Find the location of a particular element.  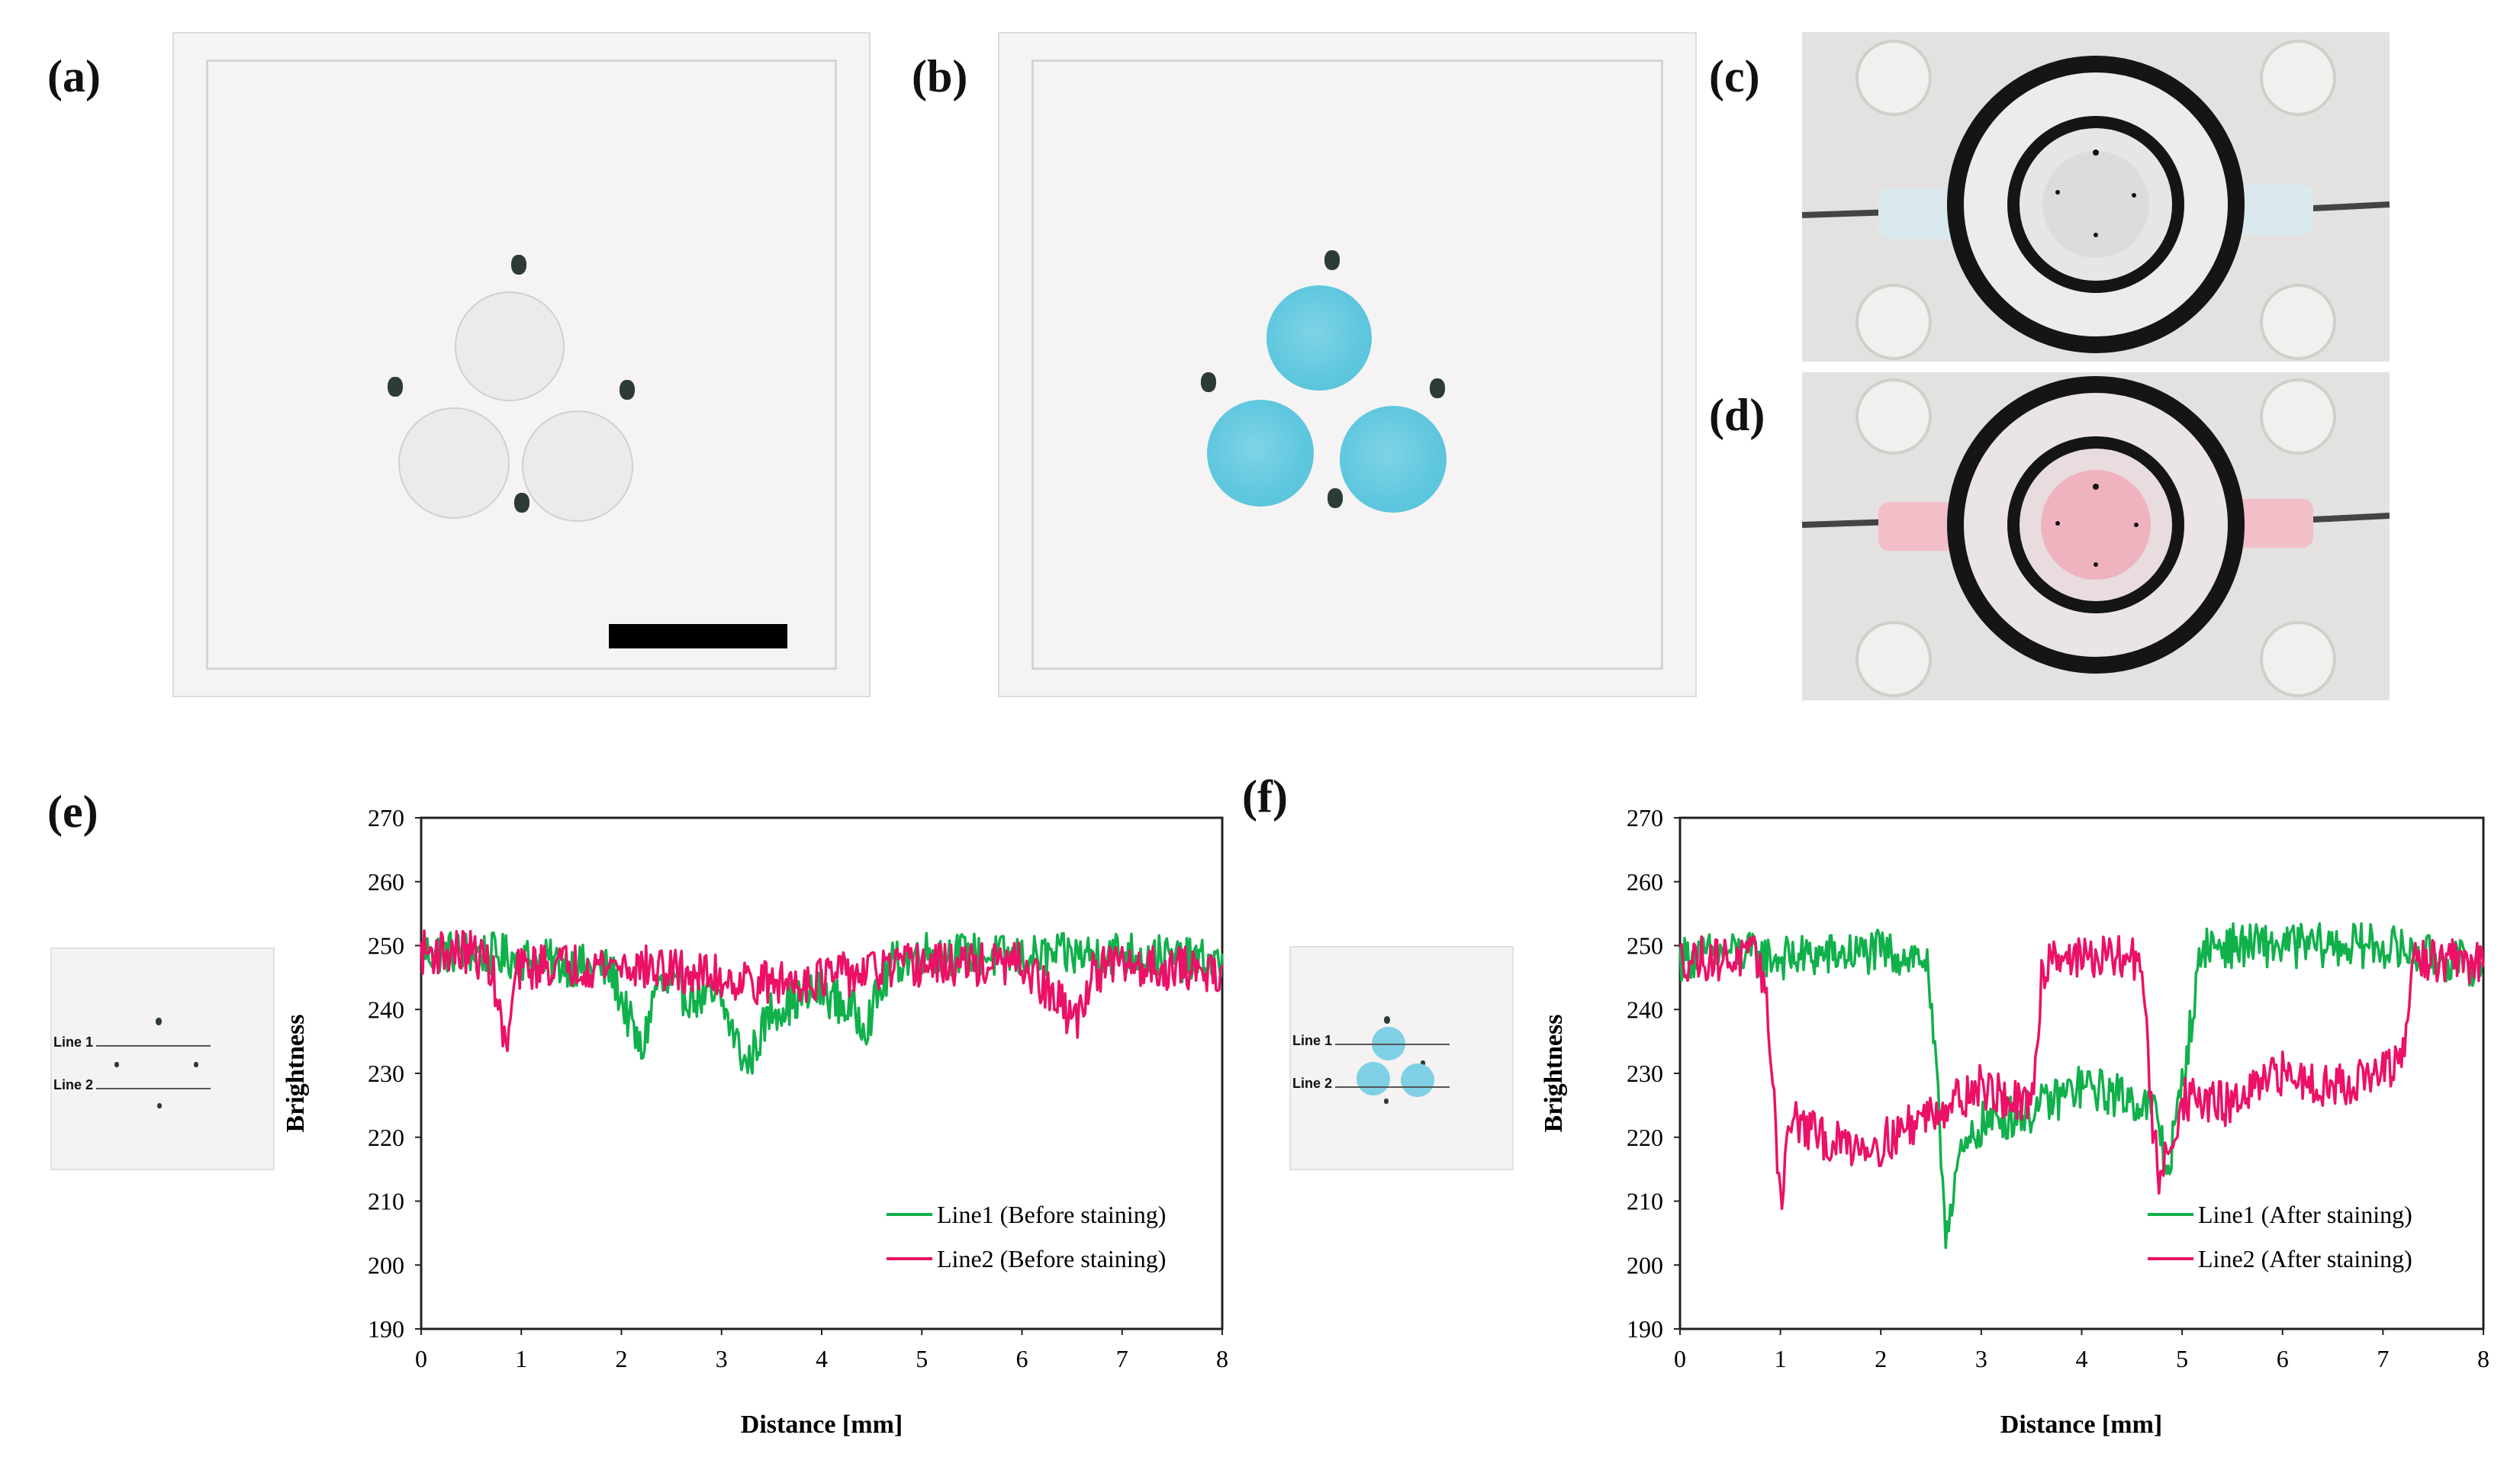

device-photo-clear is located at coordinates (2096, 197).